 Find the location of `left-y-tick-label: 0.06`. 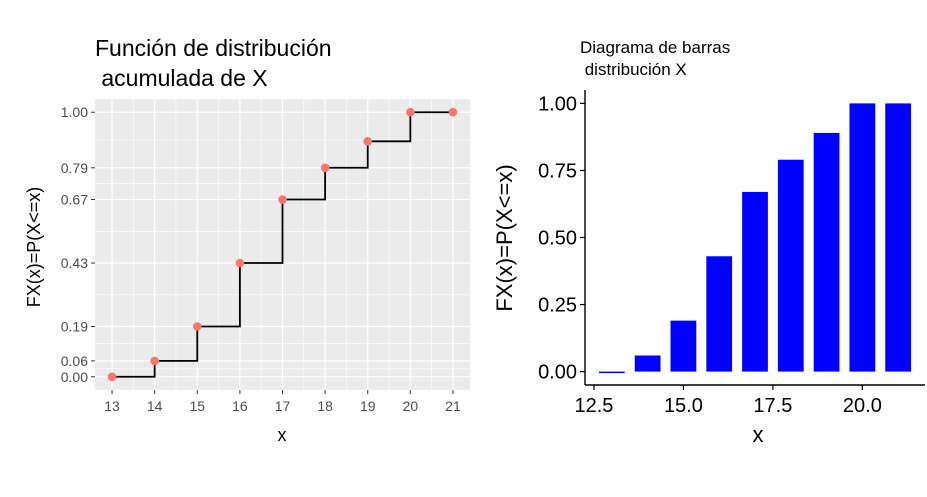

left-y-tick-label: 0.06 is located at coordinates (74, 361).